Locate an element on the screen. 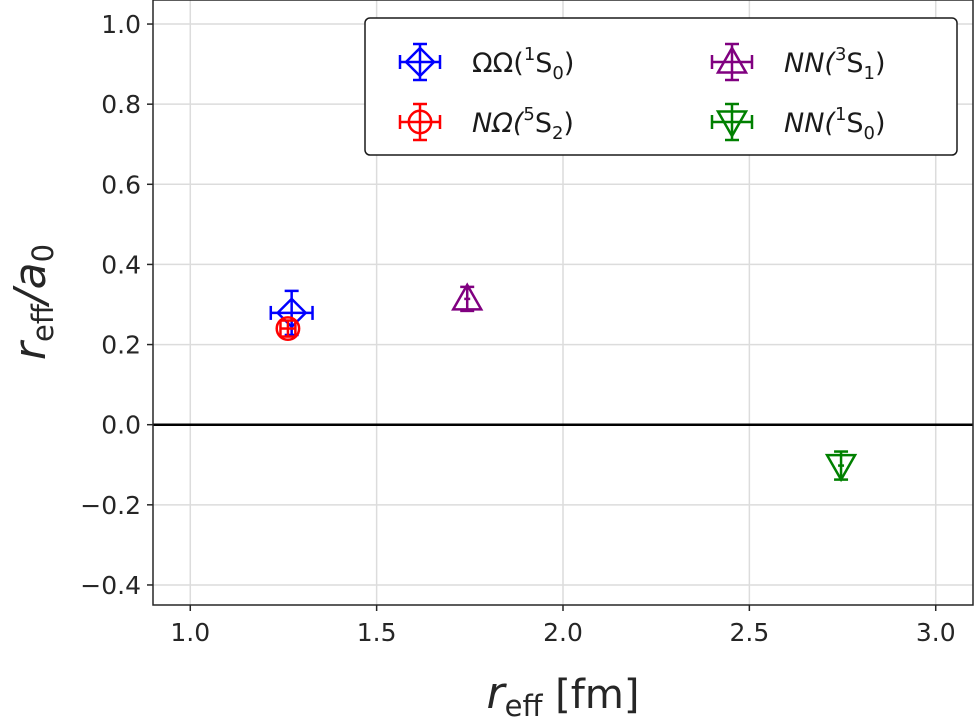 This screenshot has height=723, width=980. legend-entry: NN(3S1) is located at coordinates (798, 63).